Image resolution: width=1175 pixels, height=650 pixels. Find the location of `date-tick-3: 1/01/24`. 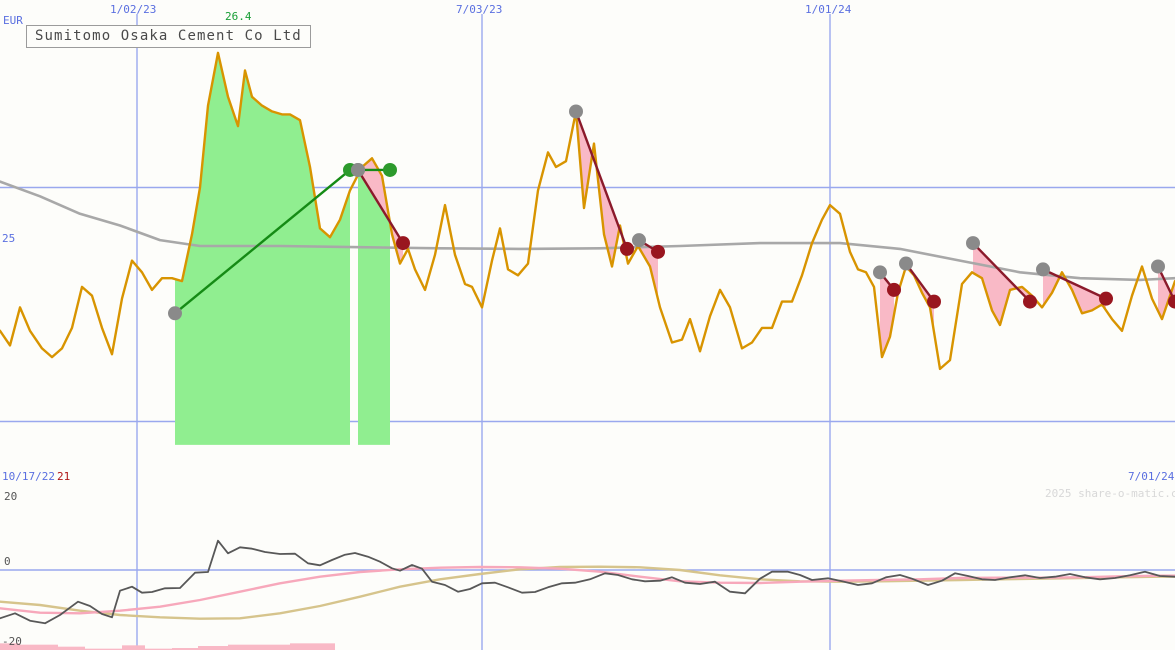

date-tick-3: 1/01/24 is located at coordinates (828, 9).